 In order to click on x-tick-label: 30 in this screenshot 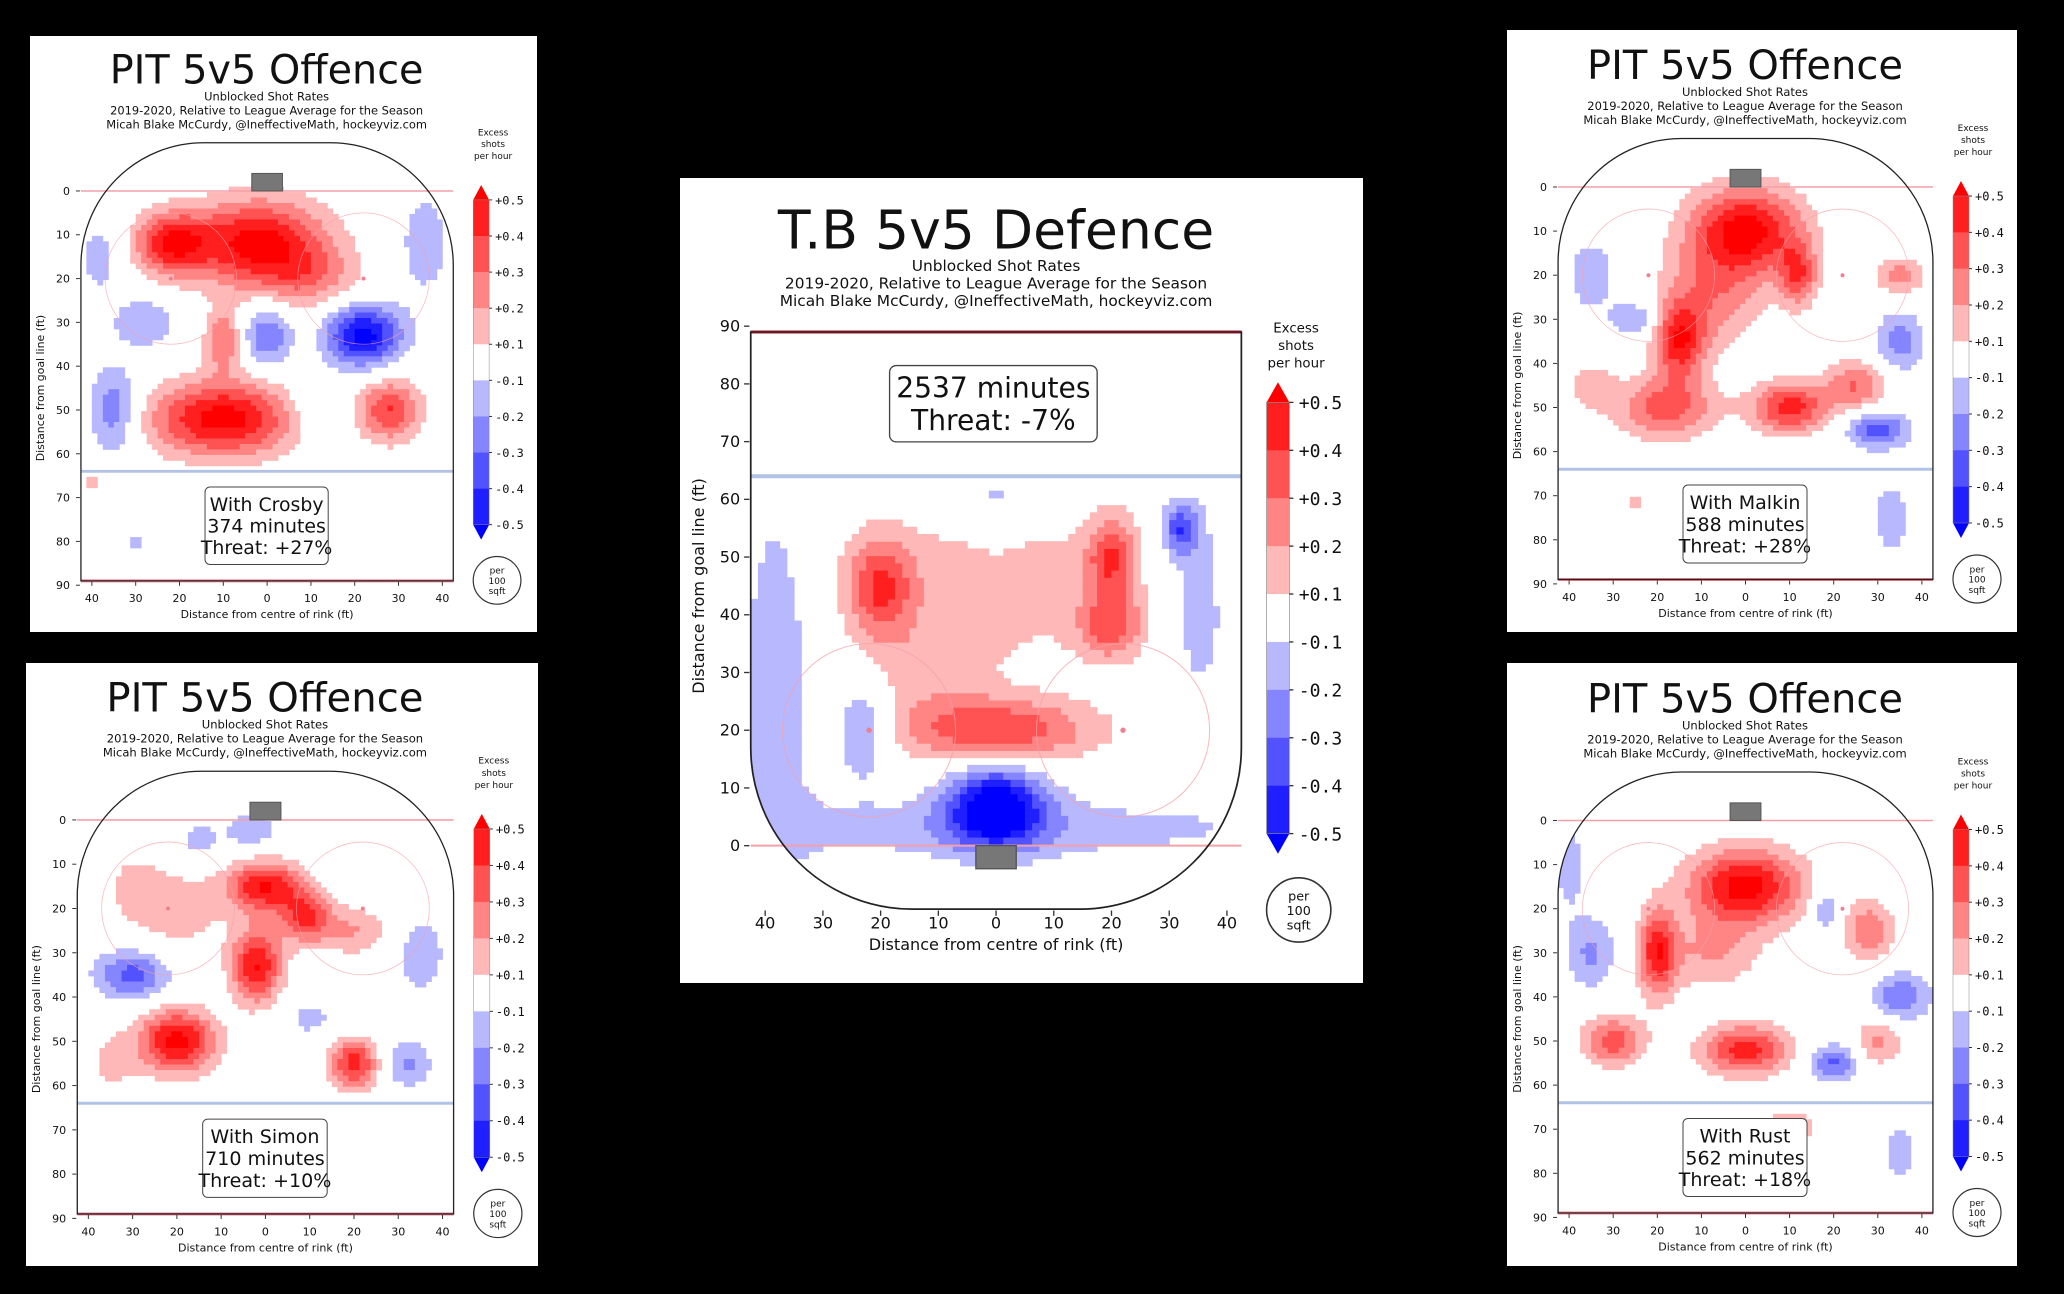, I will do `click(1878, 597)`.